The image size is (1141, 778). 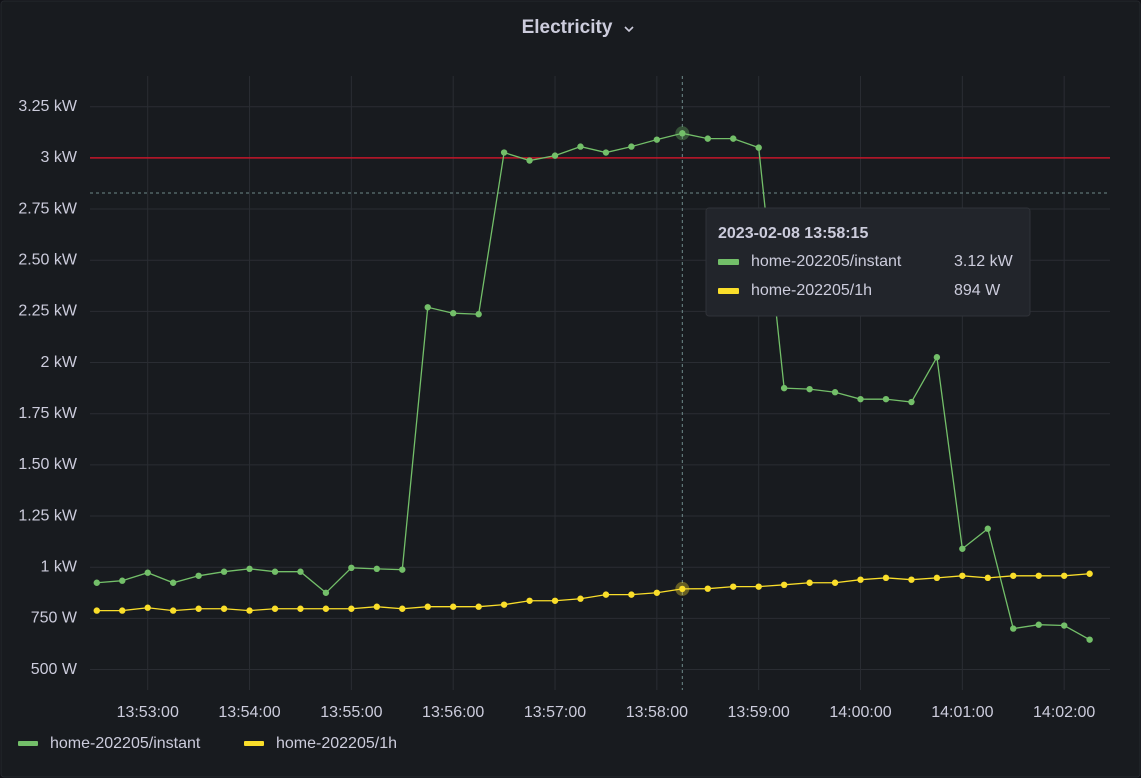 What do you see at coordinates (629, 29) in the screenshot?
I see `title-chevron` at bounding box center [629, 29].